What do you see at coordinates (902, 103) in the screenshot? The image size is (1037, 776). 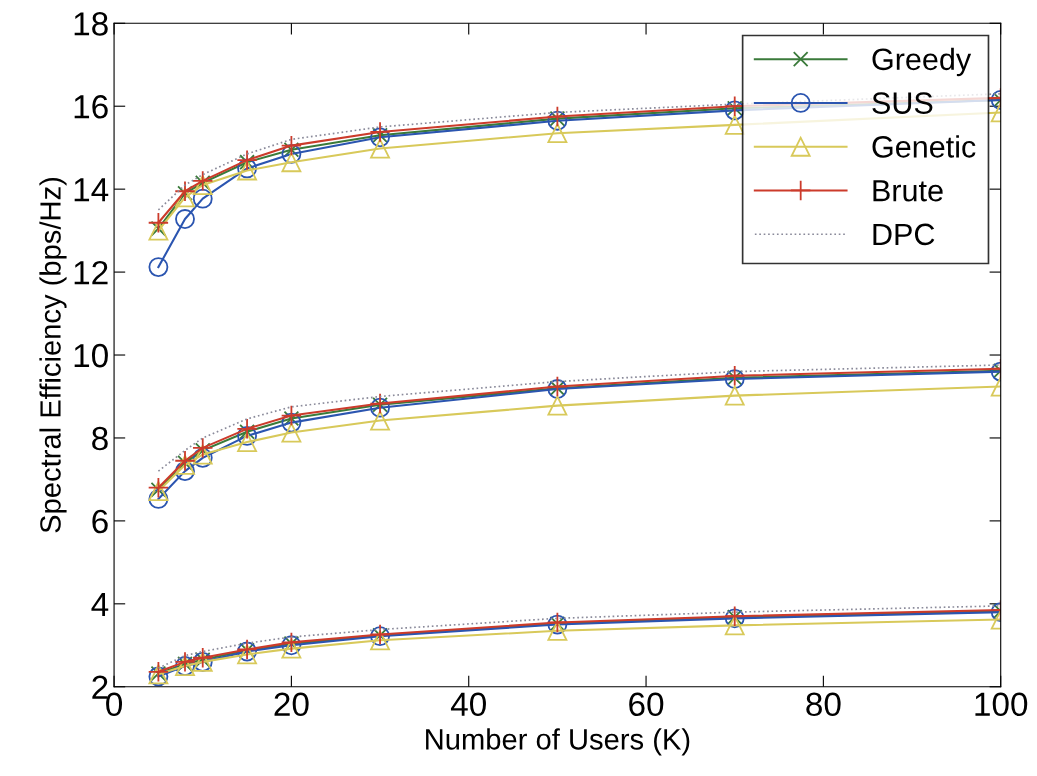 I see `legend-label: SUS` at bounding box center [902, 103].